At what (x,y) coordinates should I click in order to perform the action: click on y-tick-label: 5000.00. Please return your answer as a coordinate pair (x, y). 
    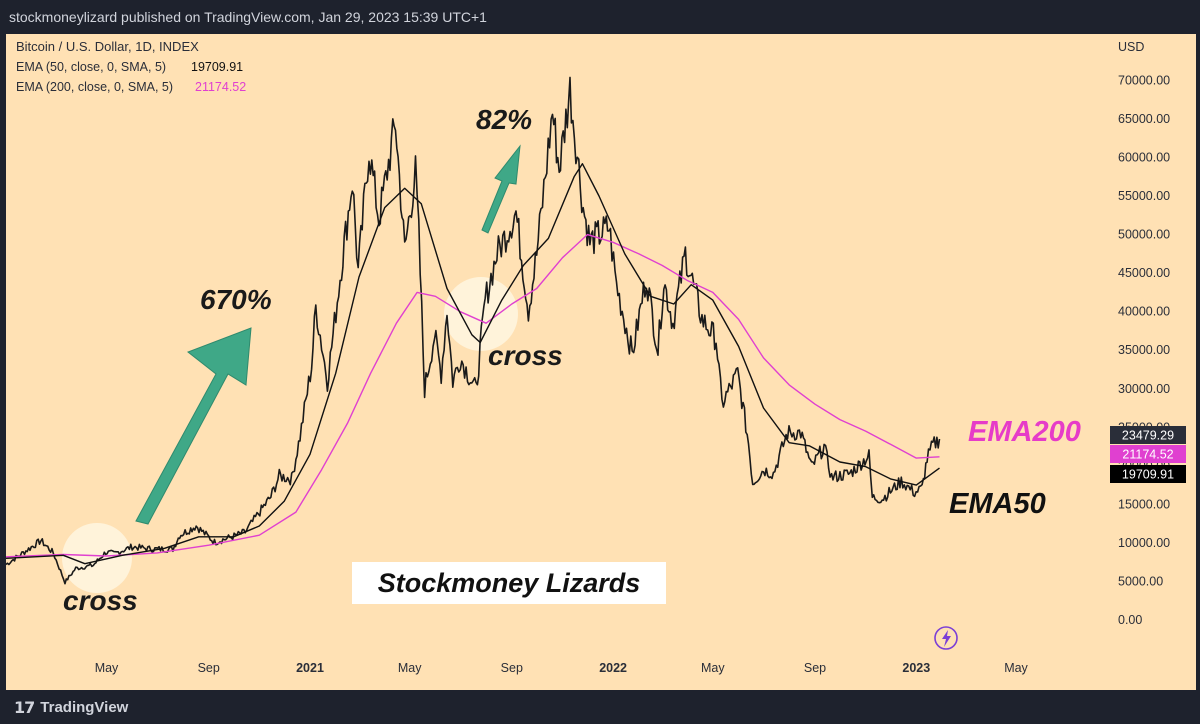
    Looking at the image, I should click on (1140, 582).